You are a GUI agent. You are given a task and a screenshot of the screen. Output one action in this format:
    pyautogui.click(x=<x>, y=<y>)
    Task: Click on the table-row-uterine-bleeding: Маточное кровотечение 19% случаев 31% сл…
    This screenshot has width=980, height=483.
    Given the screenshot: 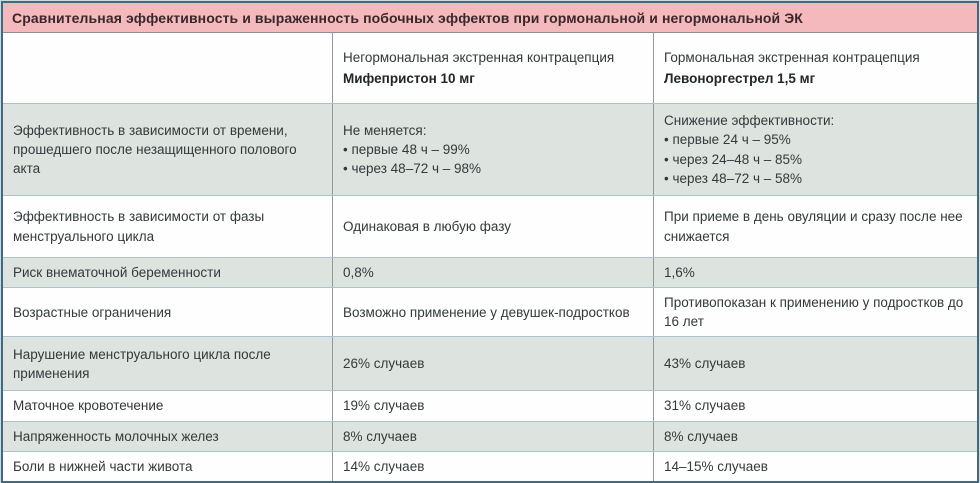 What is the action you would take?
    pyautogui.click(x=490, y=405)
    